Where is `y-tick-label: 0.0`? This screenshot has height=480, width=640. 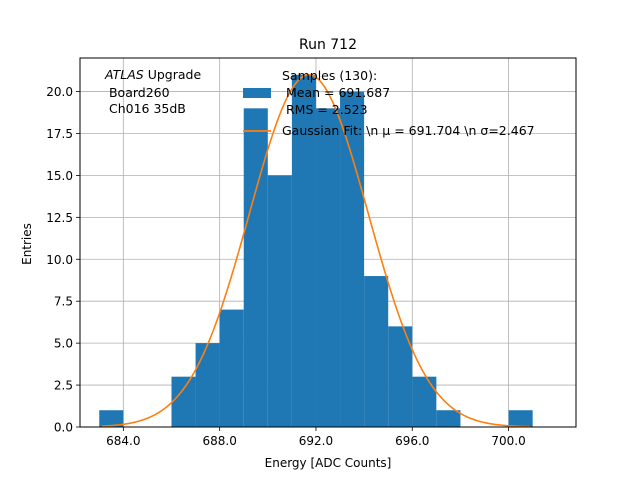 y-tick-label: 0.0 is located at coordinates (63, 428).